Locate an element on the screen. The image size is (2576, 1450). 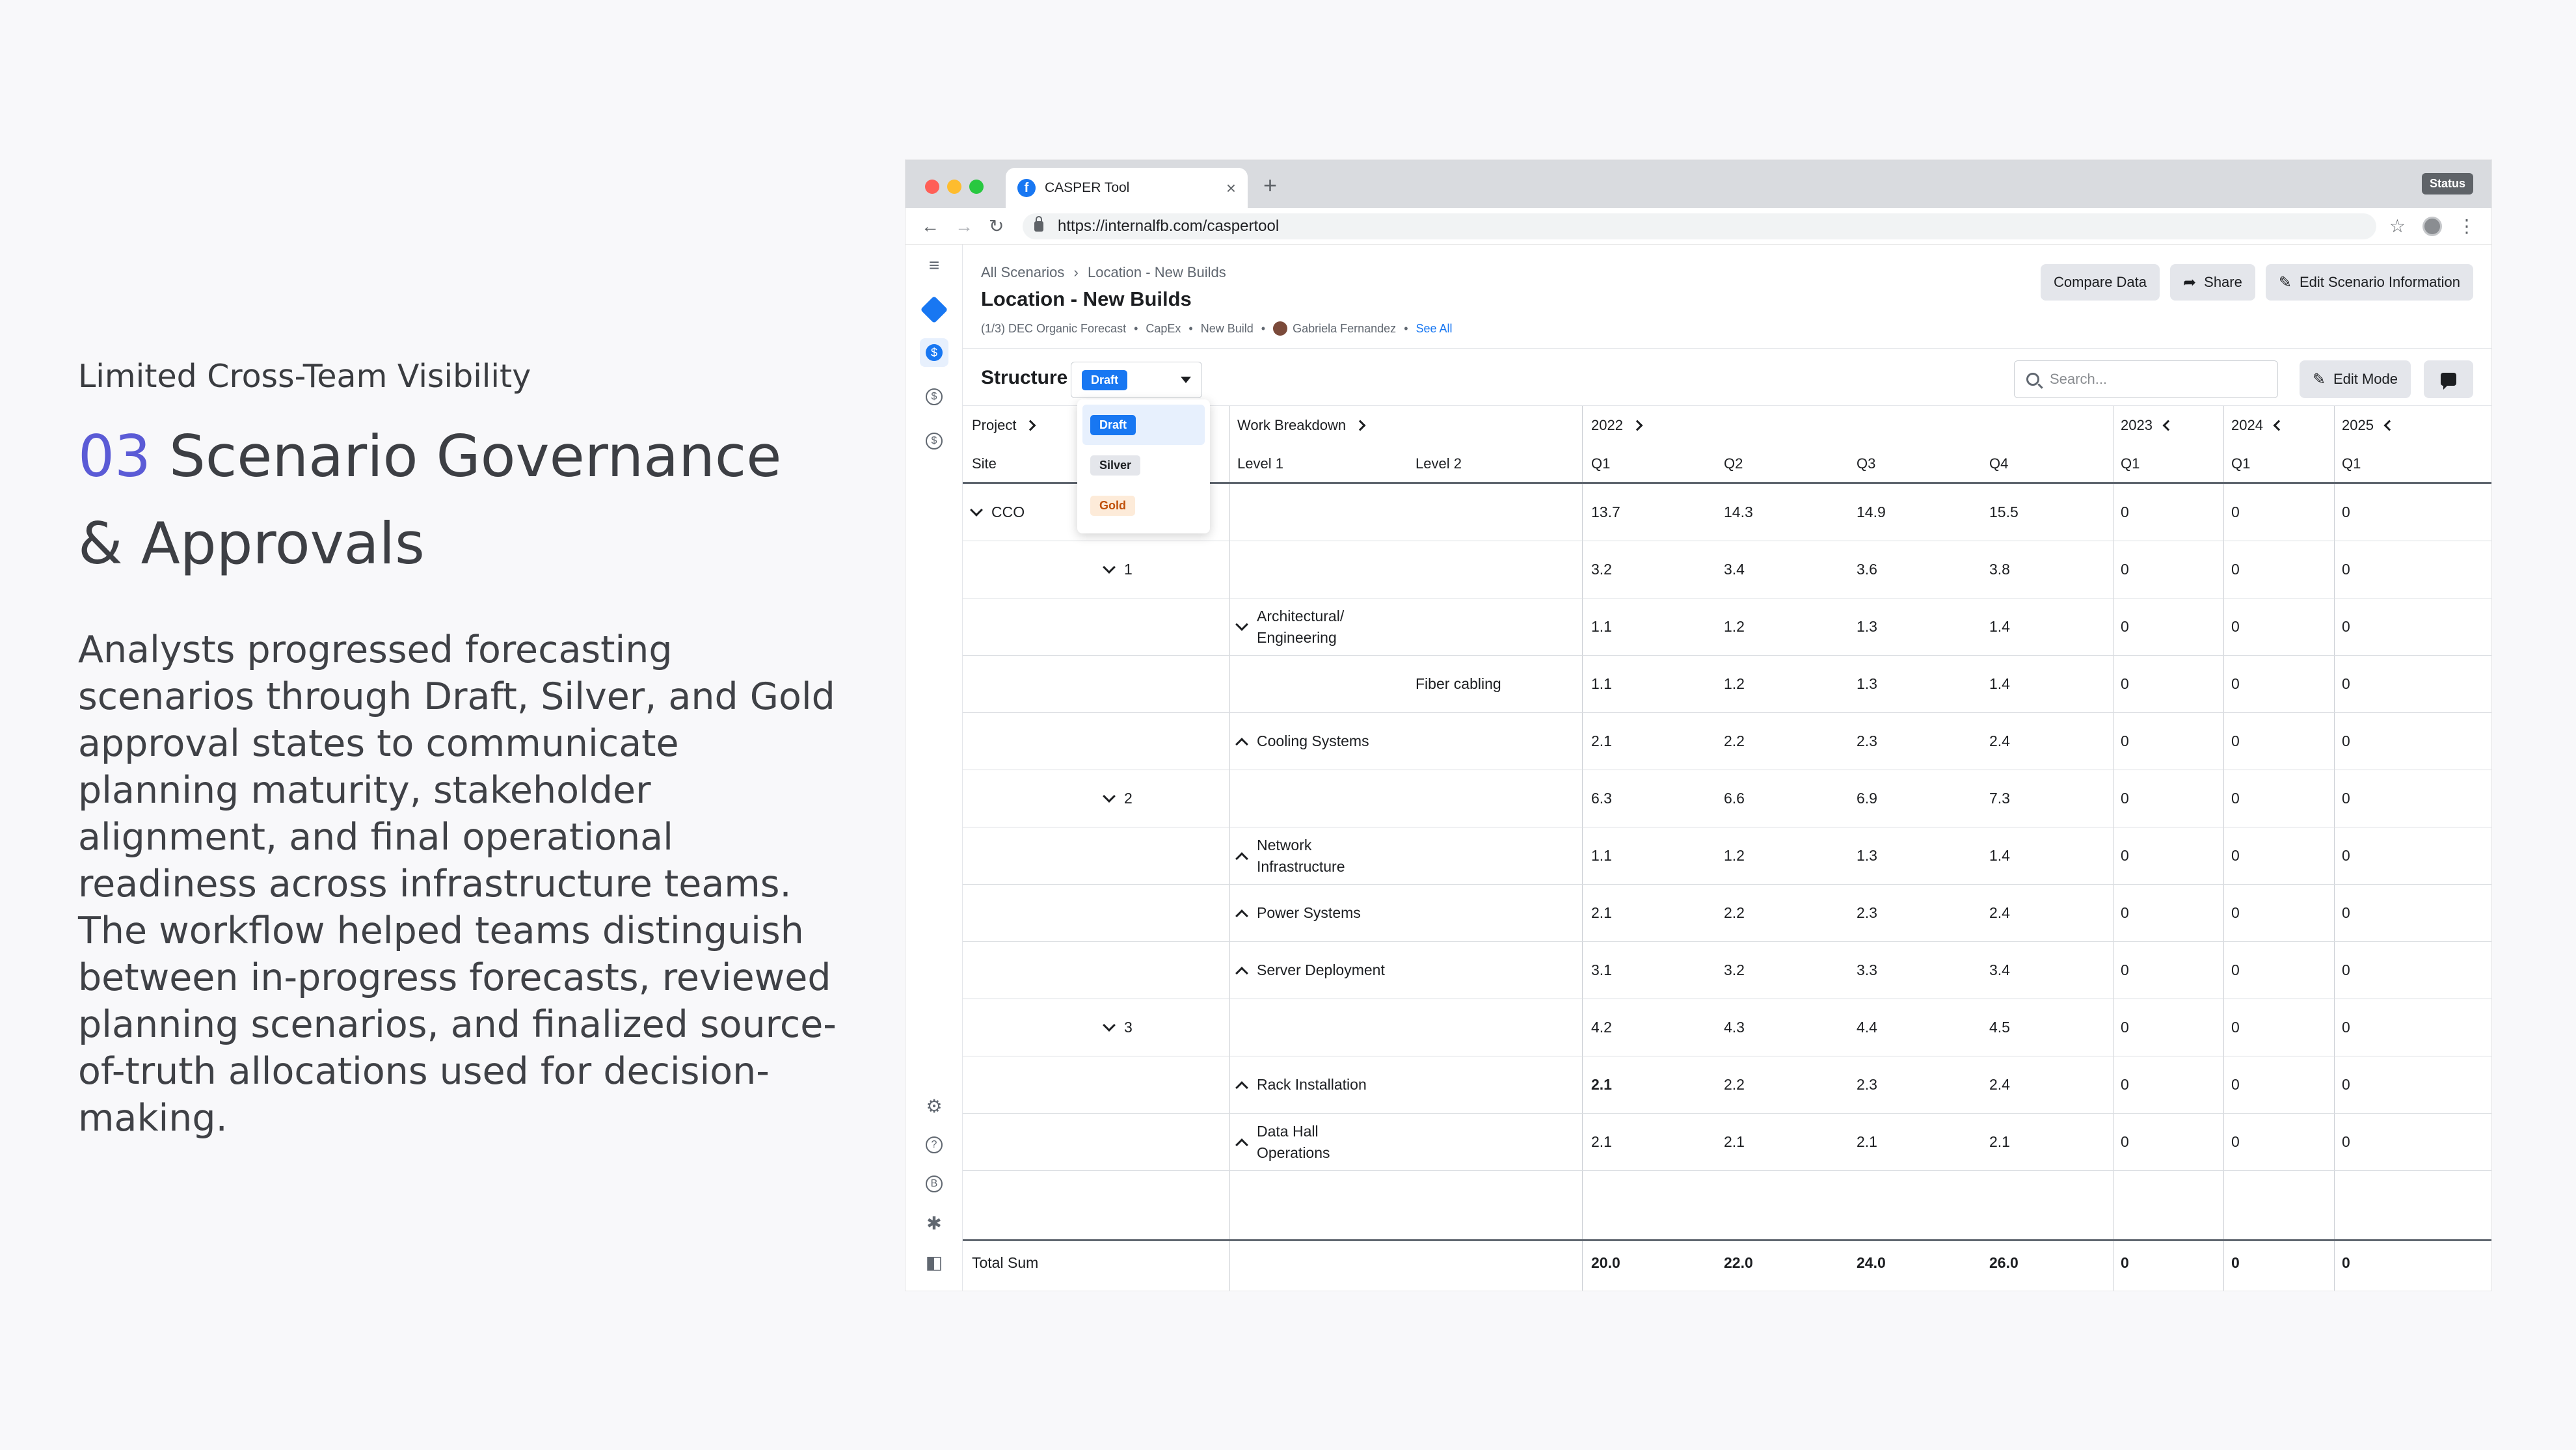
see-all-link: See All is located at coordinates (1434, 328).